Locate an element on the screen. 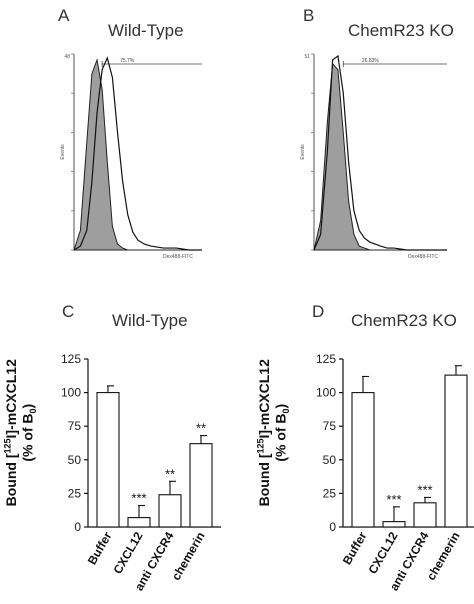 This screenshot has width=474, height=604. panel-letter-c: C is located at coordinates (68, 311).